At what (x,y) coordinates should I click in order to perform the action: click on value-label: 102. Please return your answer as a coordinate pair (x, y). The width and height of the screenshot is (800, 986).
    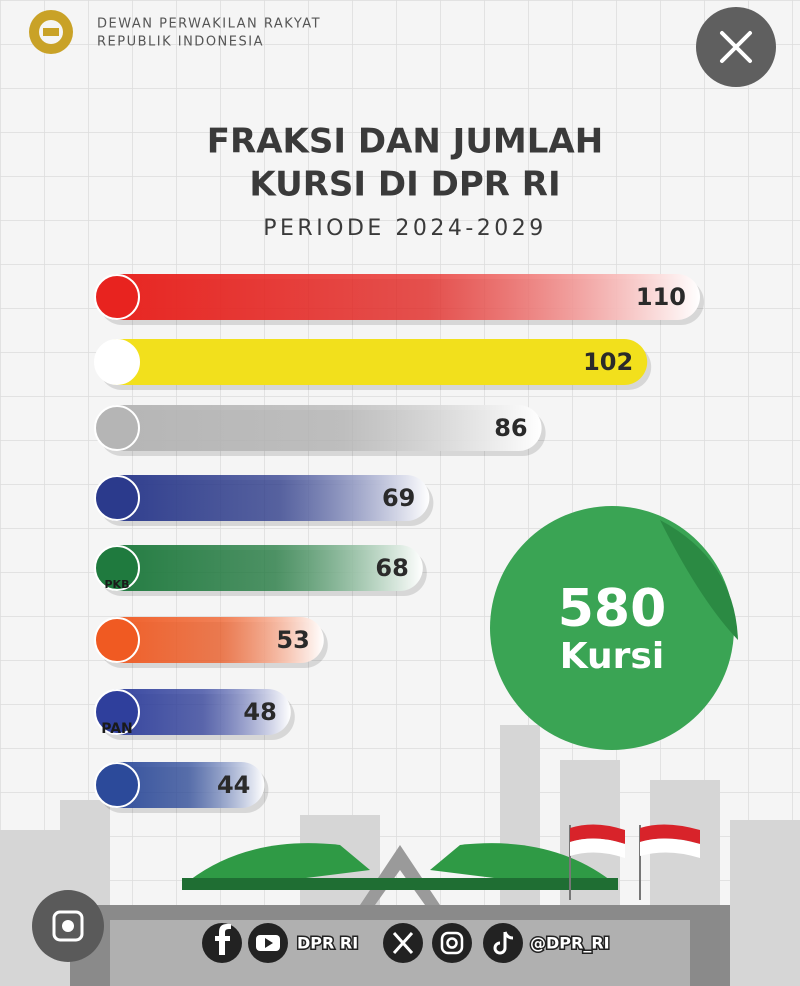
    Looking at the image, I should click on (608, 362).